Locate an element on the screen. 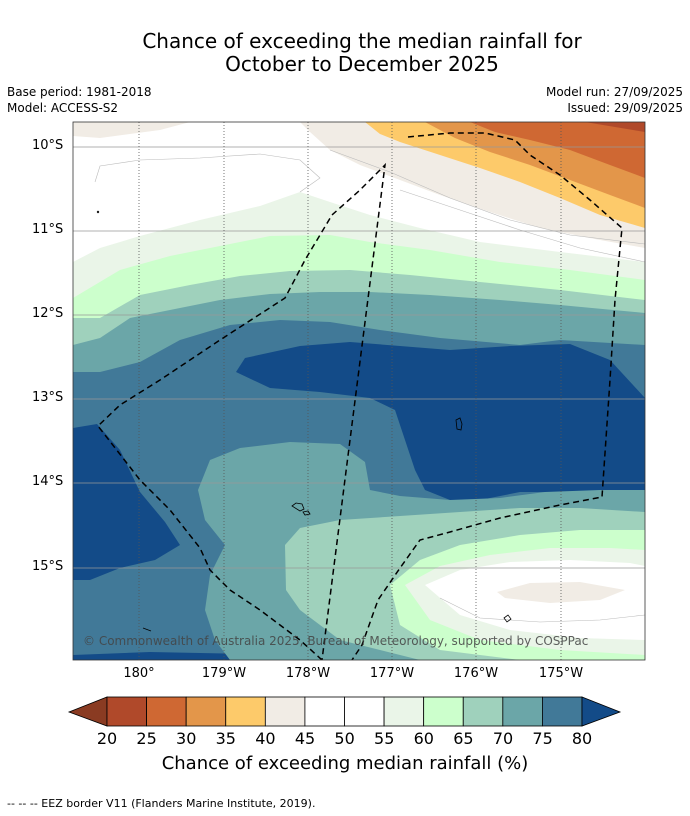 Image resolution: width=690 pixels, height=816 pixels. colorbar-tick: 80 is located at coordinates (582, 738).